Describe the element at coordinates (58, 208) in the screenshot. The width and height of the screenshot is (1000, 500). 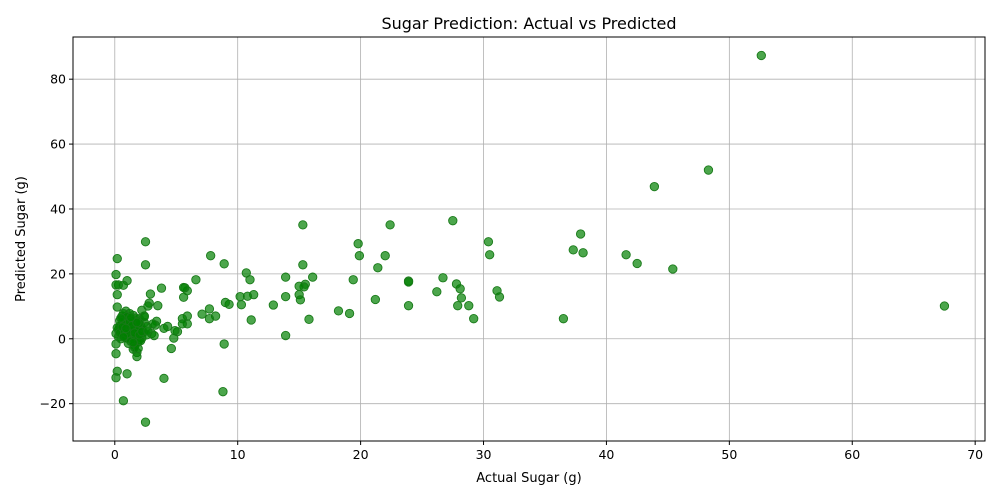
I see `y-tick-label: 40` at that location.